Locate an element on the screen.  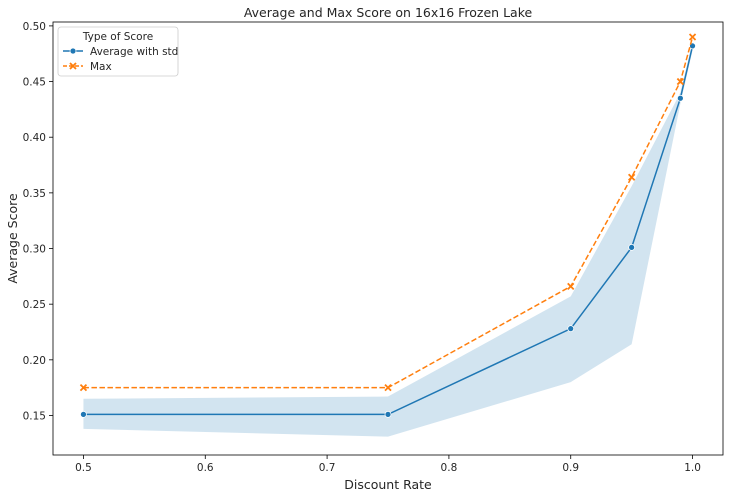
legend: Type of Score Average with std Max is located at coordinates (118, 51).